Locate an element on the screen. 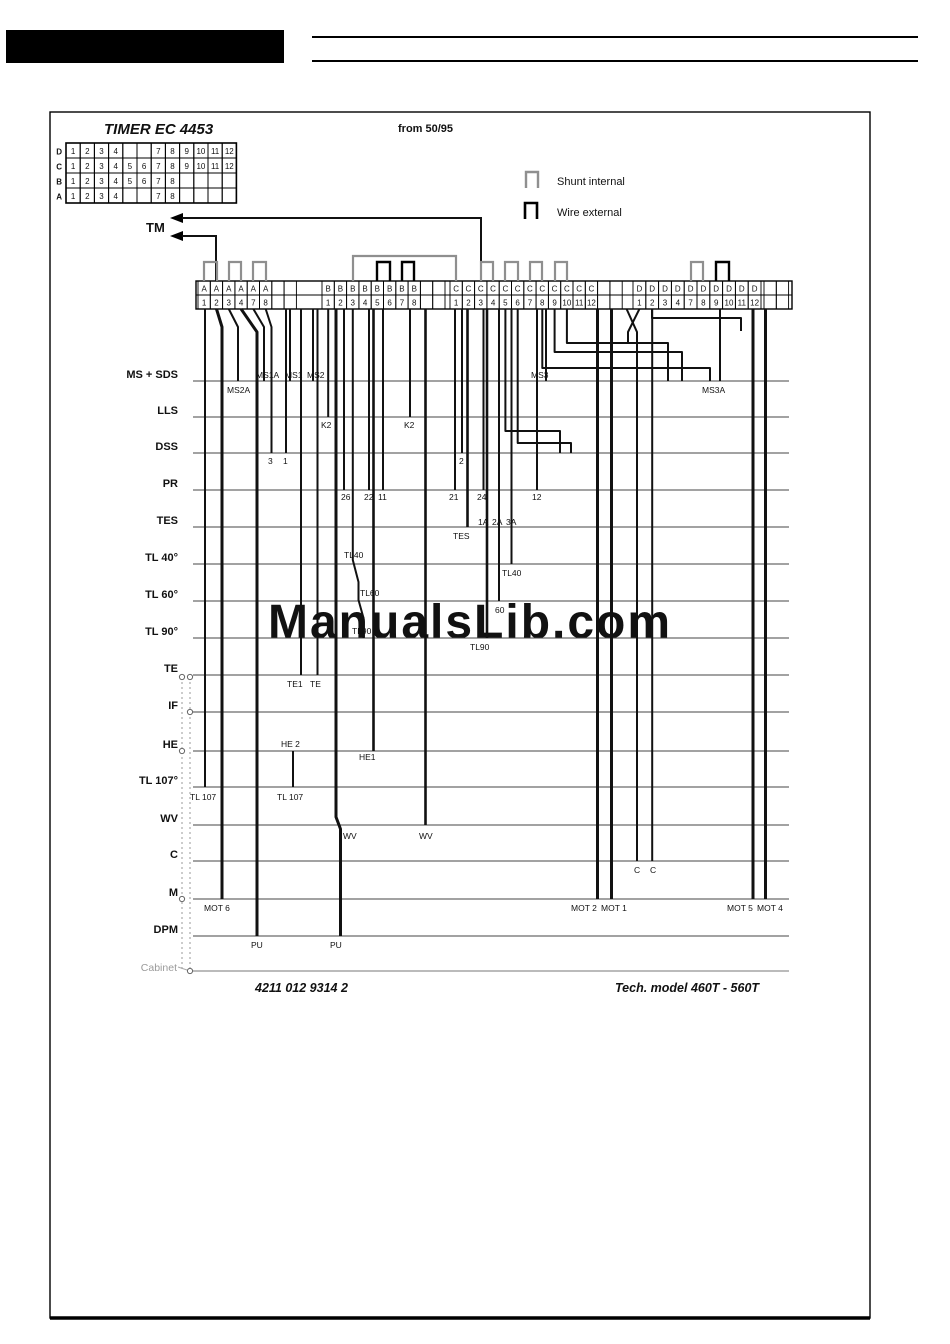 The width and height of the screenshot is (950, 1344). wire-label: 12 is located at coordinates (537, 497).